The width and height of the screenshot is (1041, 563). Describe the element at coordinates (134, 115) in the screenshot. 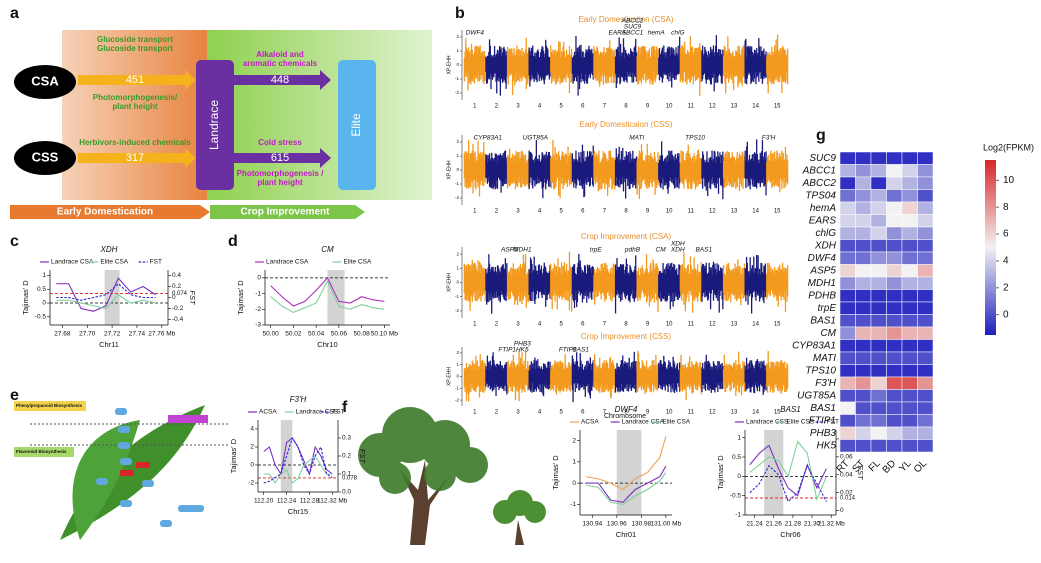

I see `early-bg` at that location.